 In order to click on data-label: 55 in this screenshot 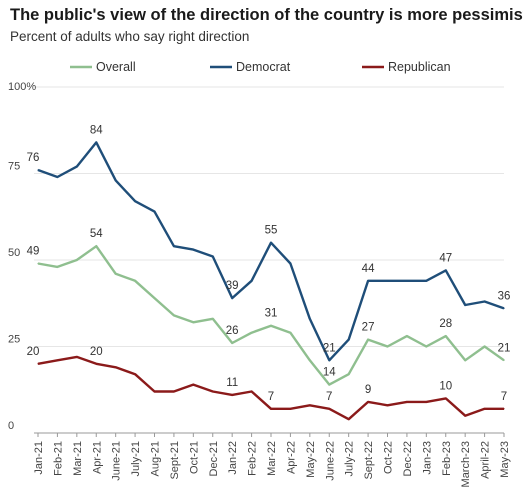, I will do `click(271, 231)`.